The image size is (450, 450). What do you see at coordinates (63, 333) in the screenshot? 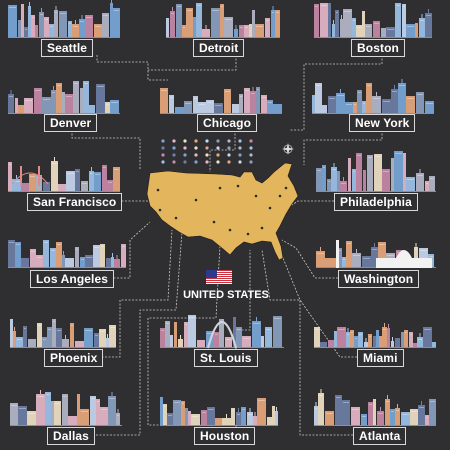
I see `skyline-phoenix` at bounding box center [63, 333].